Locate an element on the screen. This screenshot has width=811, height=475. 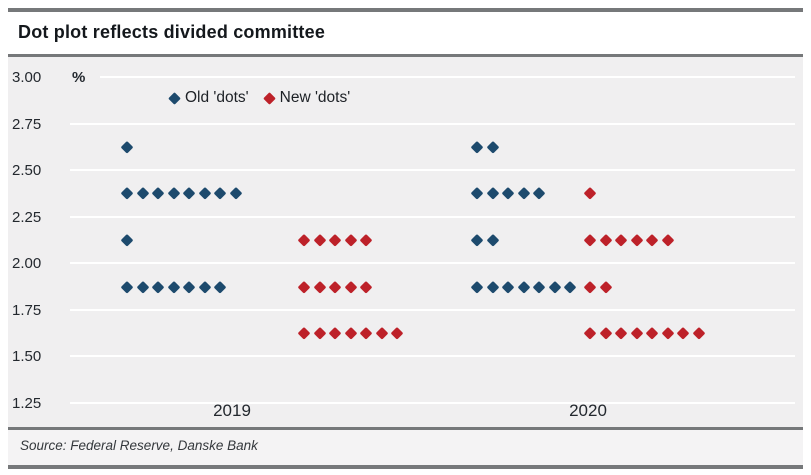
y-tick-label: 3.00 is located at coordinates (27, 77).